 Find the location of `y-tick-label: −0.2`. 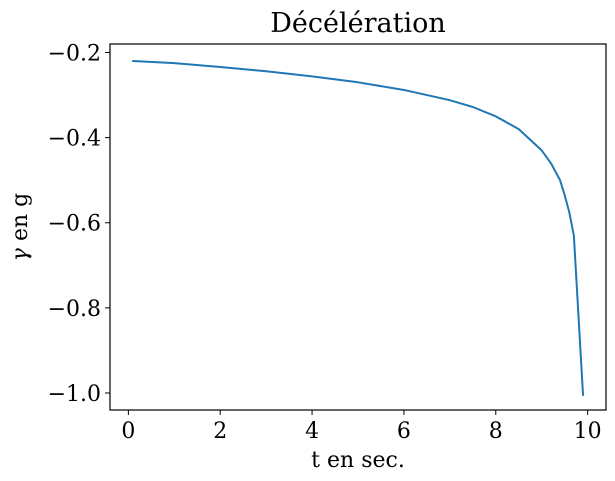

y-tick-label: −0.2 is located at coordinates (74, 54).